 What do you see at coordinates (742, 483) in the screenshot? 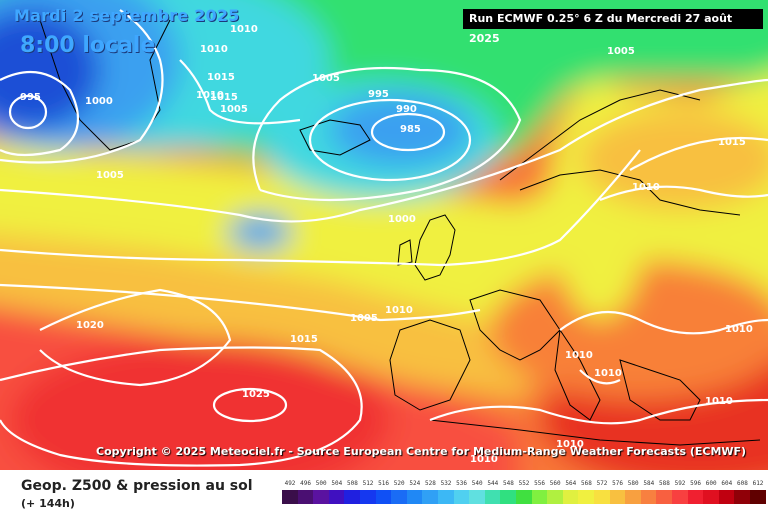
I see `scale-label: 608` at bounding box center [742, 483].